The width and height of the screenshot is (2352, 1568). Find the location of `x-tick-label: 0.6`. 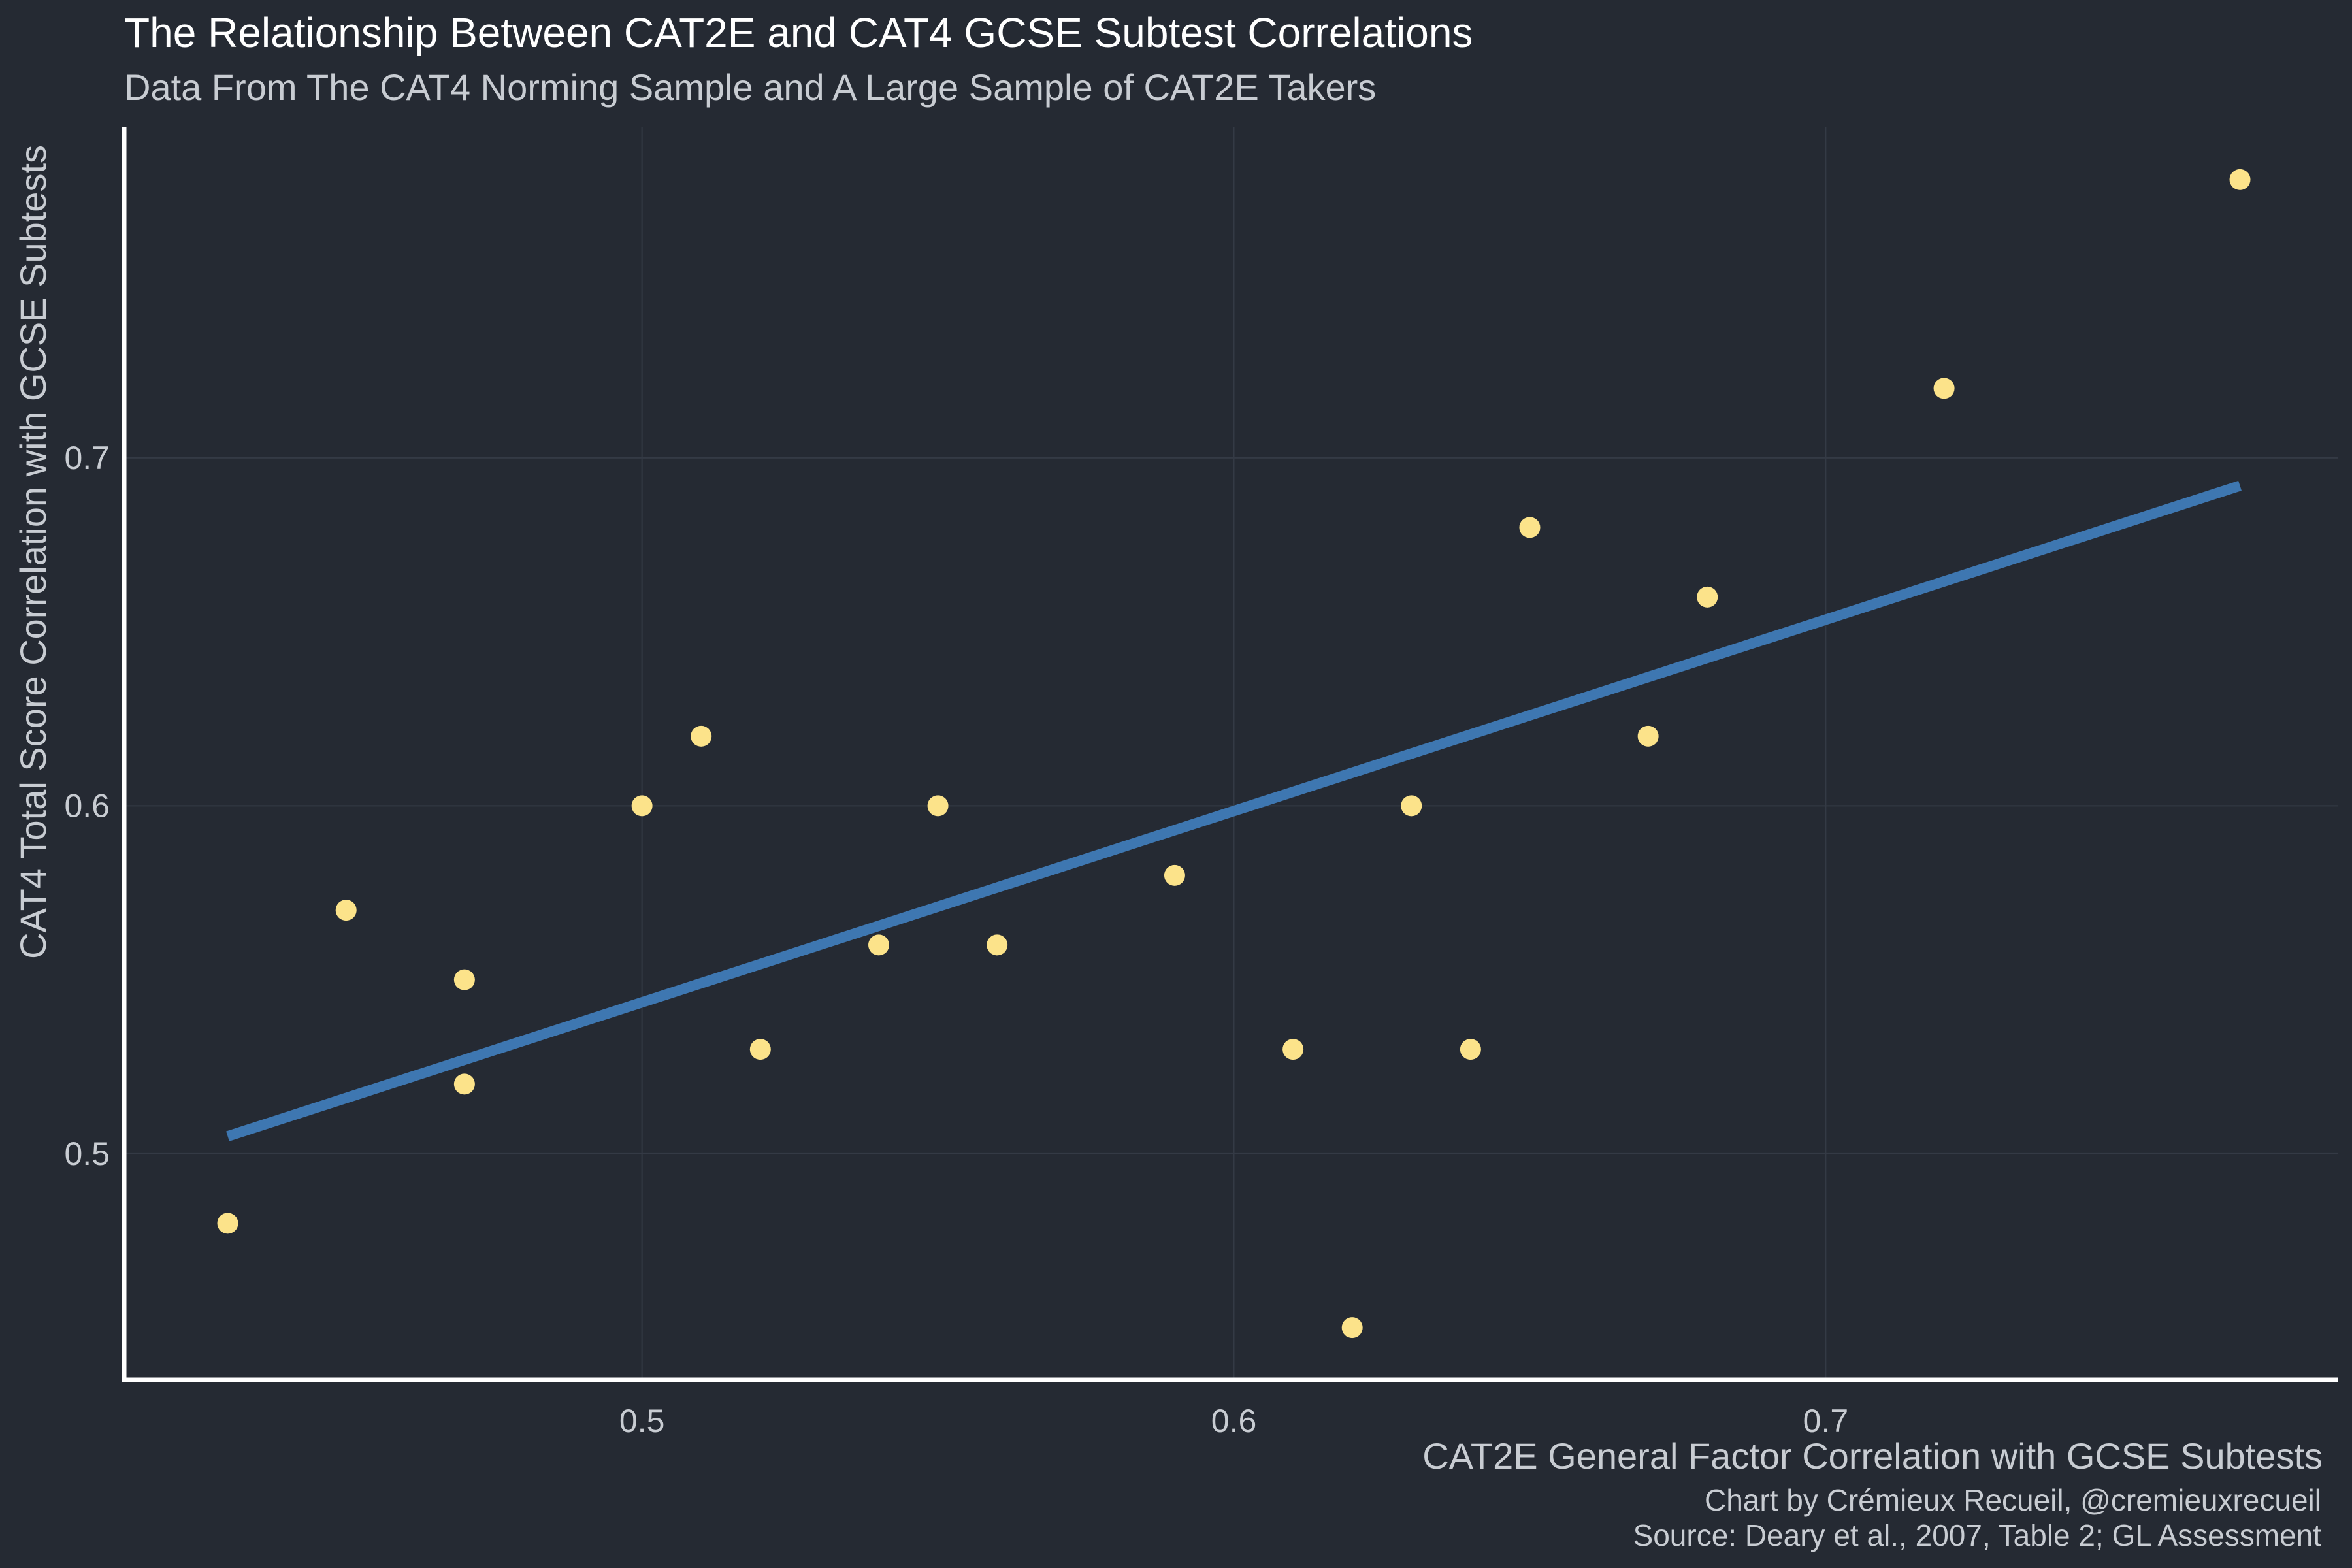

x-tick-label: 0.6 is located at coordinates (1234, 1421).